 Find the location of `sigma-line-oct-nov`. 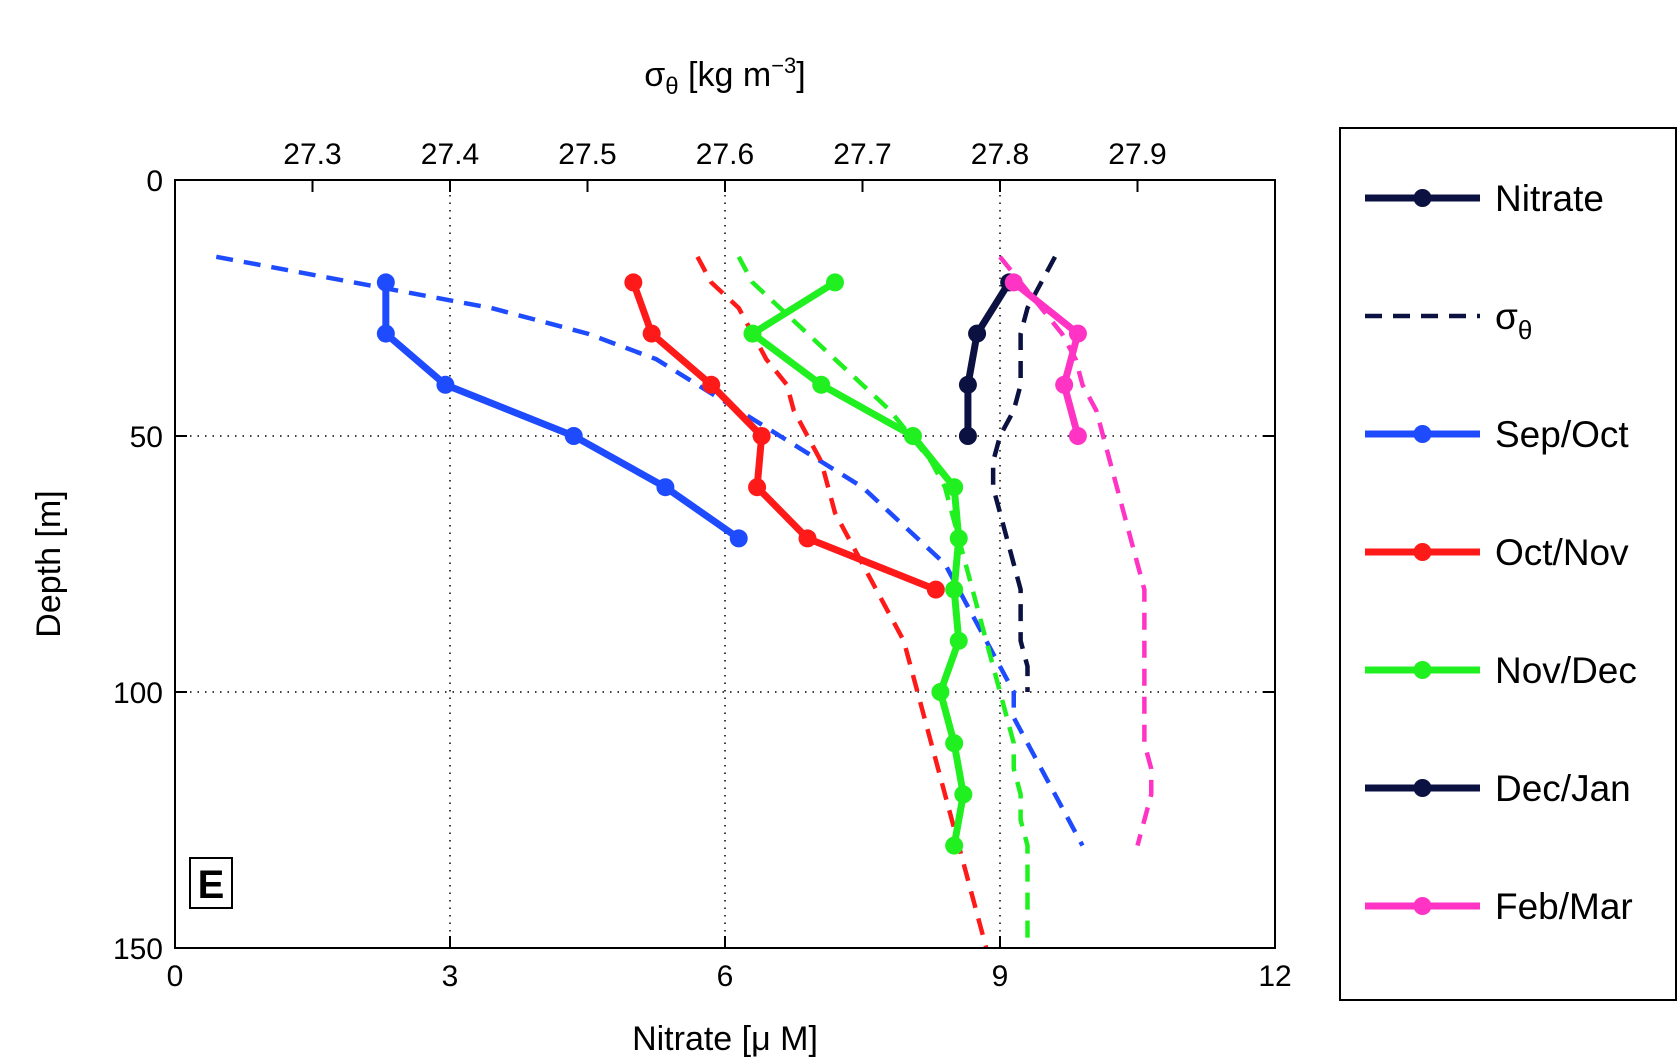

sigma-line-oct-nov is located at coordinates (842, 602).